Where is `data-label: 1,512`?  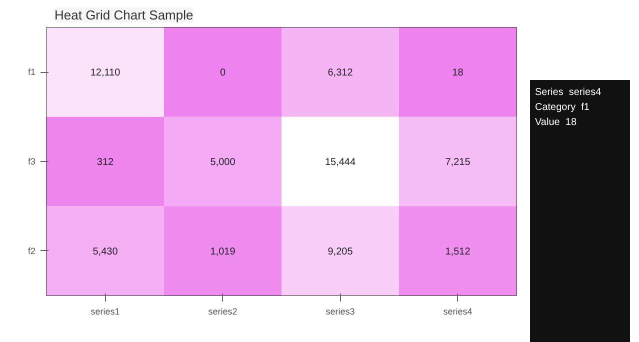 data-label: 1,512 is located at coordinates (458, 252).